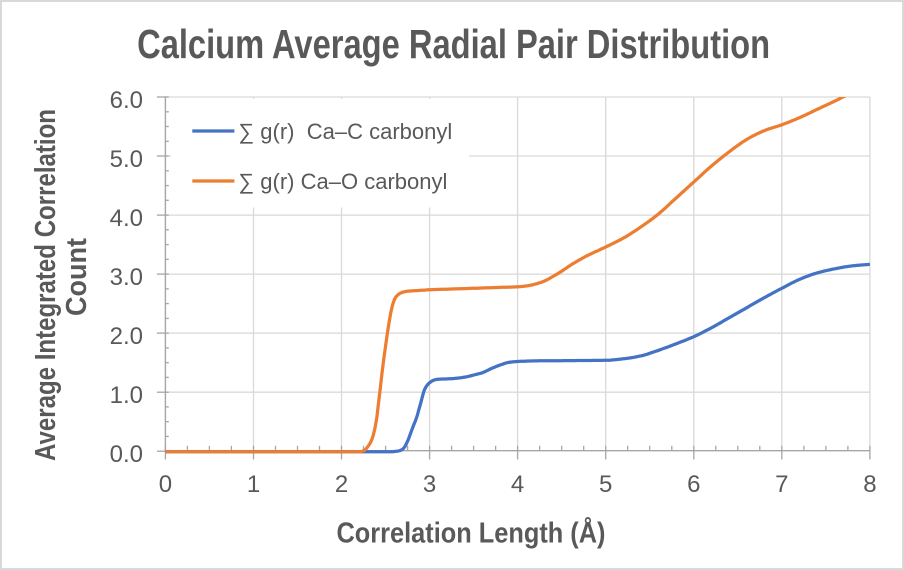 Image resolution: width=904 pixels, height=570 pixels. I want to click on svg-text: 7, so click(781, 484).